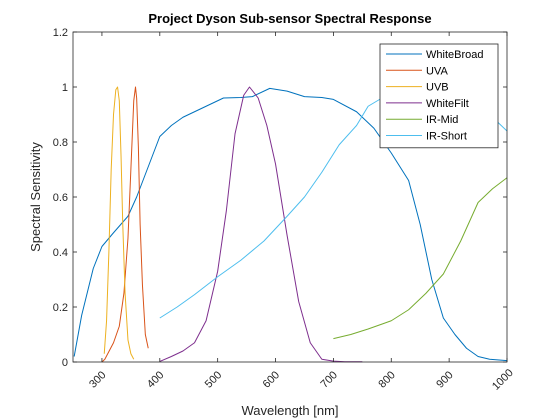 This screenshot has height=420, width=560. Describe the element at coordinates (420, 258) in the screenshot. I see `series-line-ir-mid` at that location.